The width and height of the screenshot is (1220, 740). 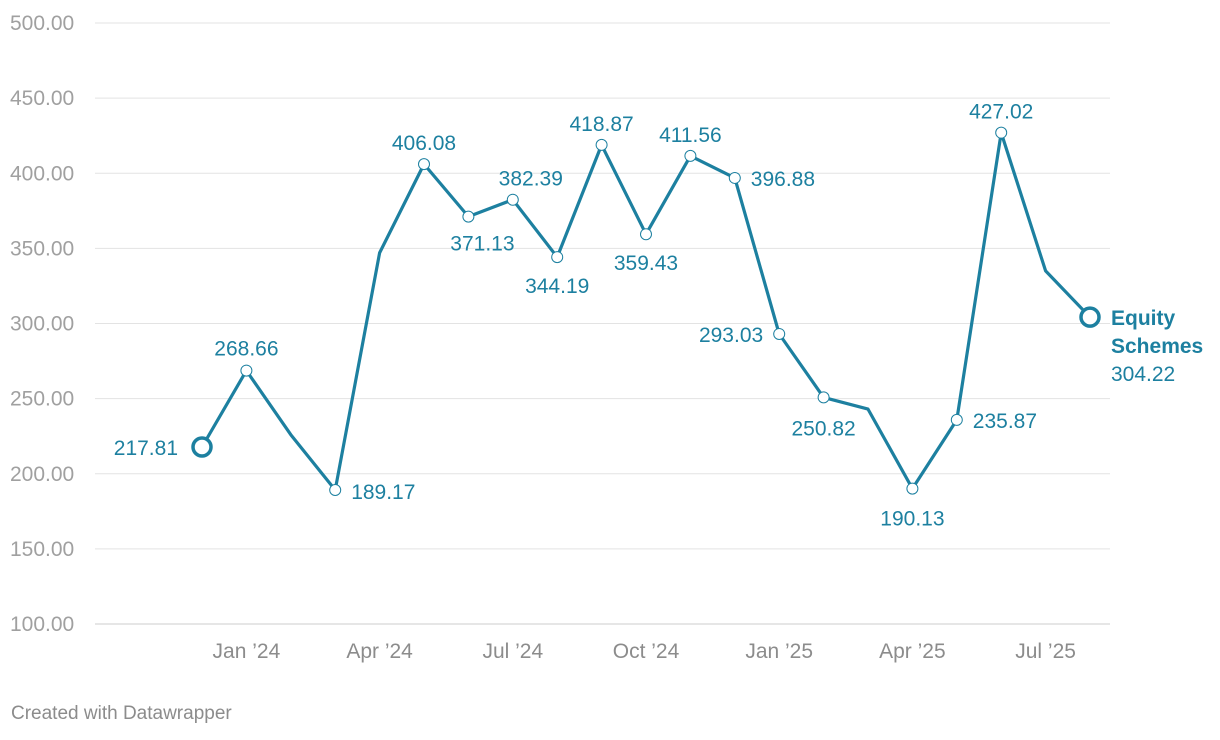 What do you see at coordinates (246, 349) in the screenshot?
I see `data-label: 268.66` at bounding box center [246, 349].